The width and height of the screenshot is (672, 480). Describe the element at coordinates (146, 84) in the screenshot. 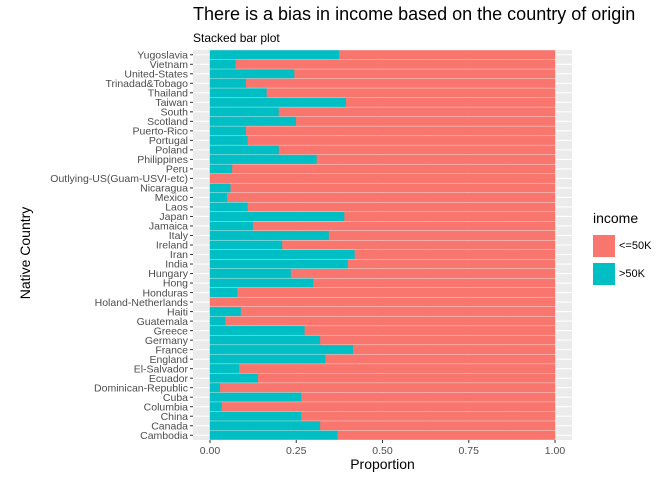

I see `y-tick-label: Trinadad&Tobago` at that location.